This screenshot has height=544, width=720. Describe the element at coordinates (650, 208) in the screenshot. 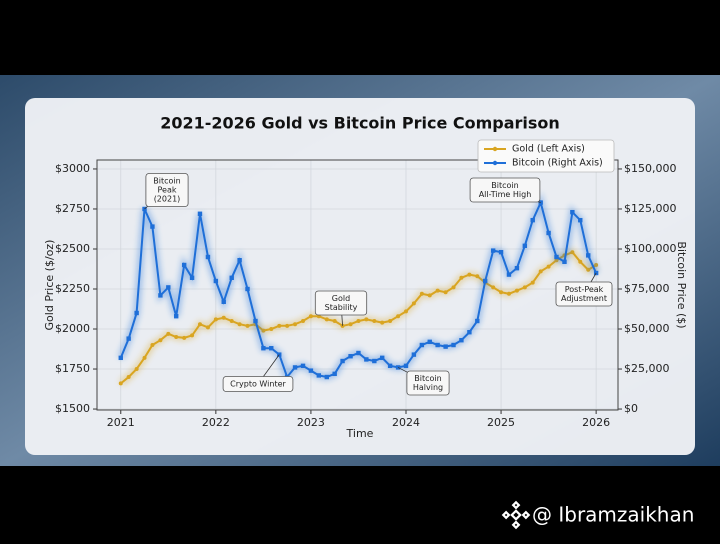

I see `y2-tick-label: $125,000` at that location.